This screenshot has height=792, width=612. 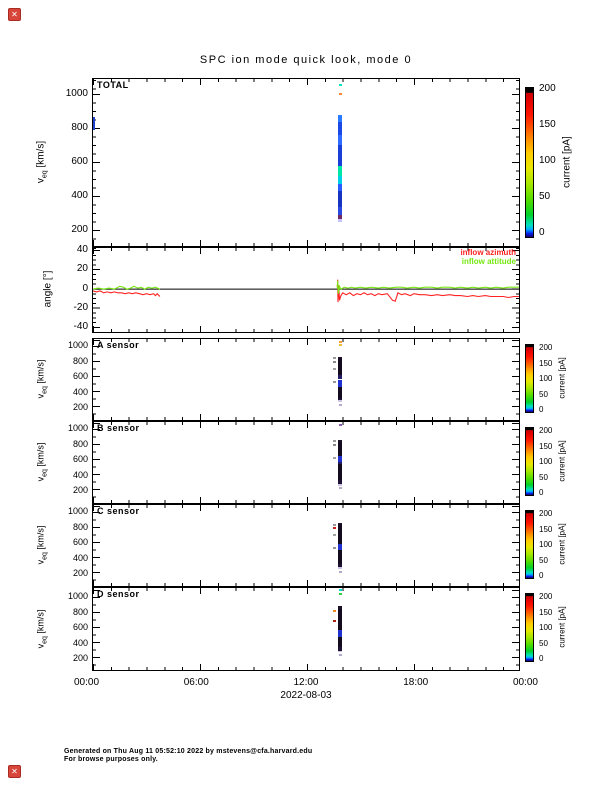 What do you see at coordinates (306, 682) in the screenshot?
I see `tick-label: 12:00` at bounding box center [306, 682].